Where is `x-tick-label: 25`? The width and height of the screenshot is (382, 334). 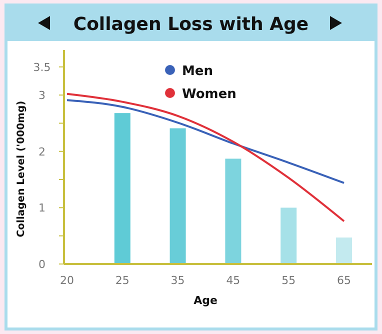
x-tick-label: 25 is located at coordinates (122, 280).